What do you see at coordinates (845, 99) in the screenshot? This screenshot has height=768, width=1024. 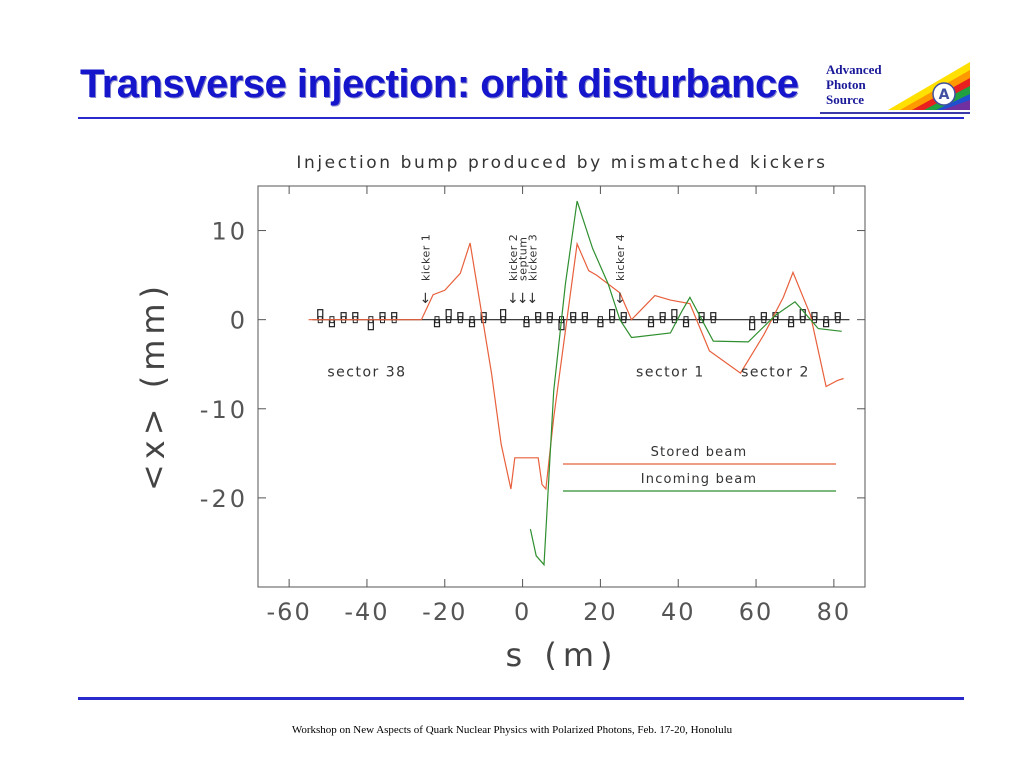 I see `logo-line-3: Source` at bounding box center [845, 99].